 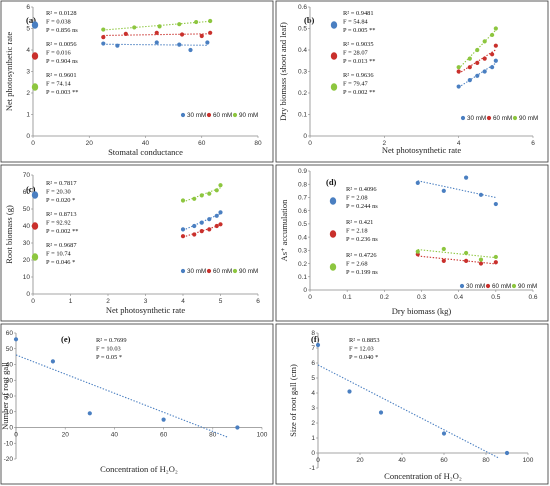 What do you see at coordinates (532, 297) in the screenshot?
I see `x-tick-label: 0.6` at bounding box center [532, 297].